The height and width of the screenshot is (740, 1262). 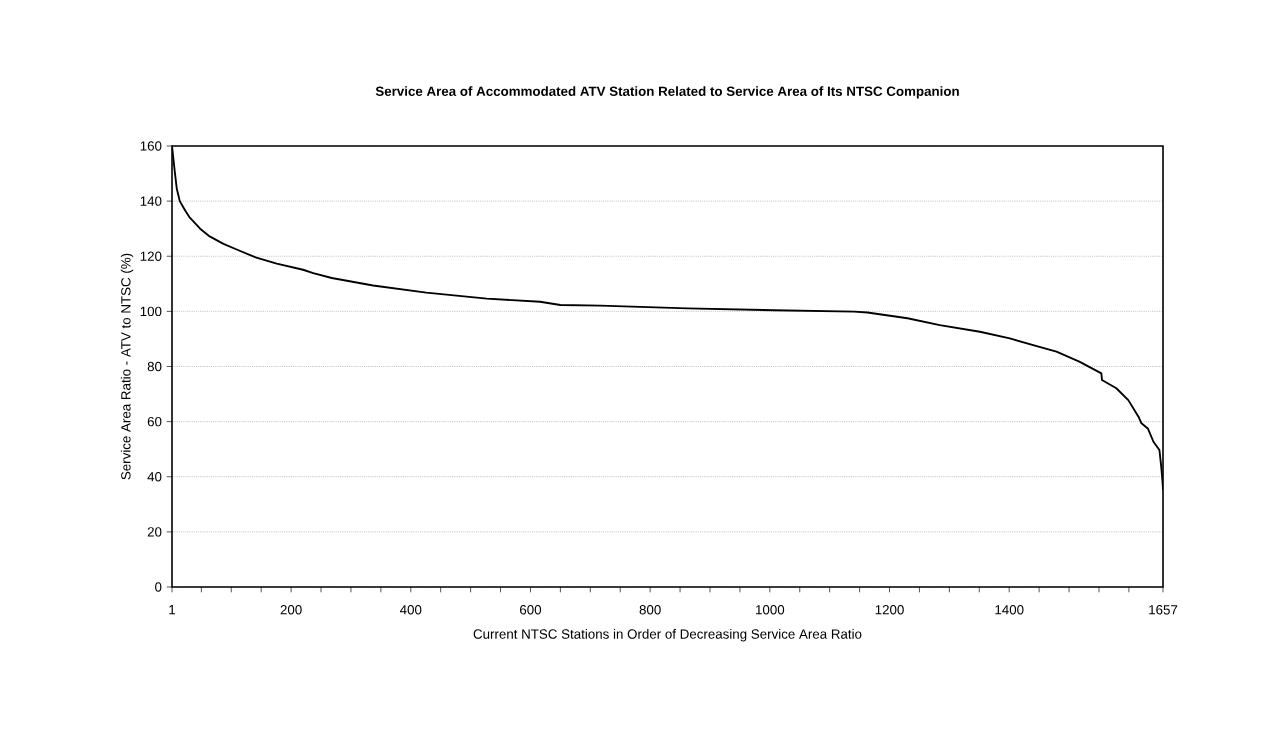 What do you see at coordinates (154, 532) in the screenshot?
I see `y-tick-label: 20` at bounding box center [154, 532].